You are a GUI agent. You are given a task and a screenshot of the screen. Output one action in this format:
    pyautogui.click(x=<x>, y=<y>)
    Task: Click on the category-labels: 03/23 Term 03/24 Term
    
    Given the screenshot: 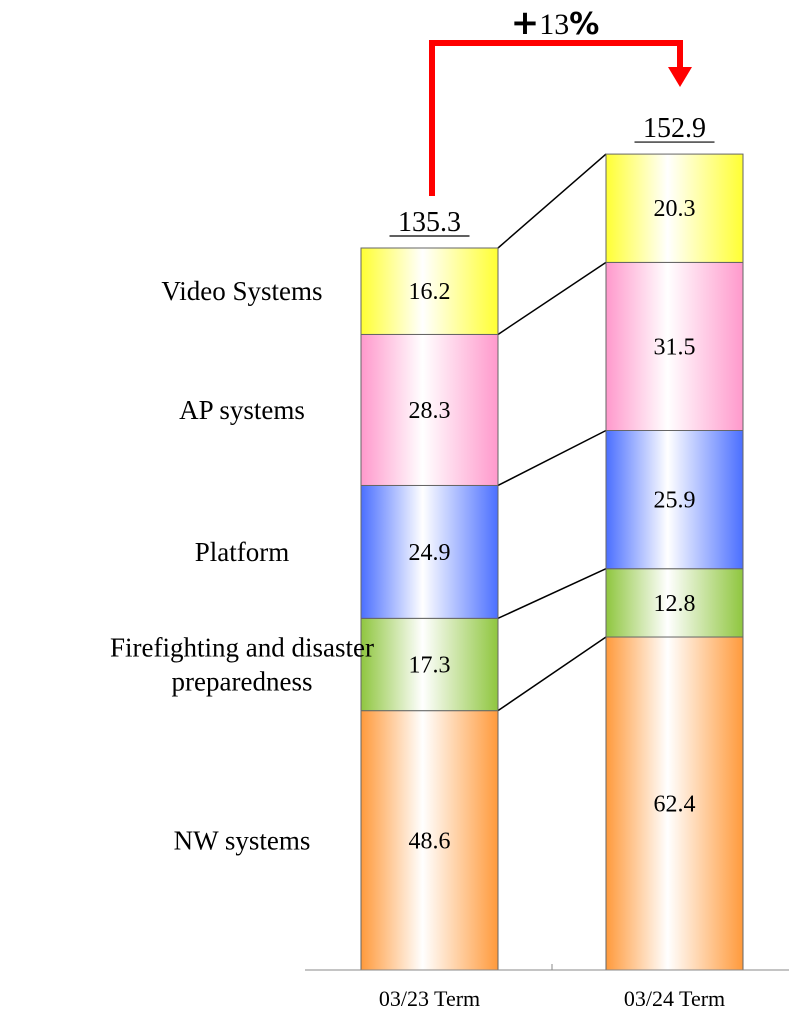 What is the action you would take?
    pyautogui.click(x=552, y=998)
    